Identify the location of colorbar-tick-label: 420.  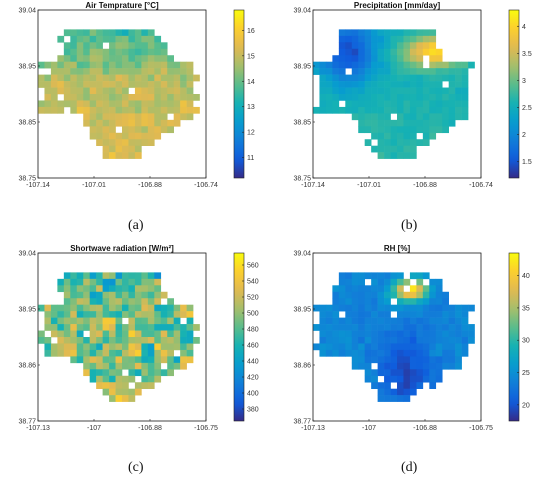
(253, 378).